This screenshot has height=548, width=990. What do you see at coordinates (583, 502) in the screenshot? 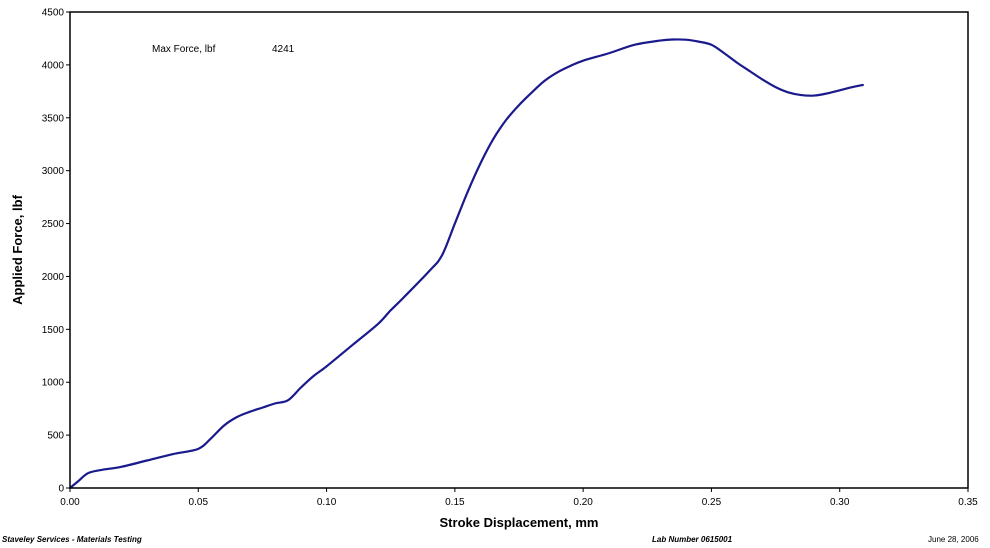
I see `x-tick-label: 0.20` at bounding box center [583, 502].